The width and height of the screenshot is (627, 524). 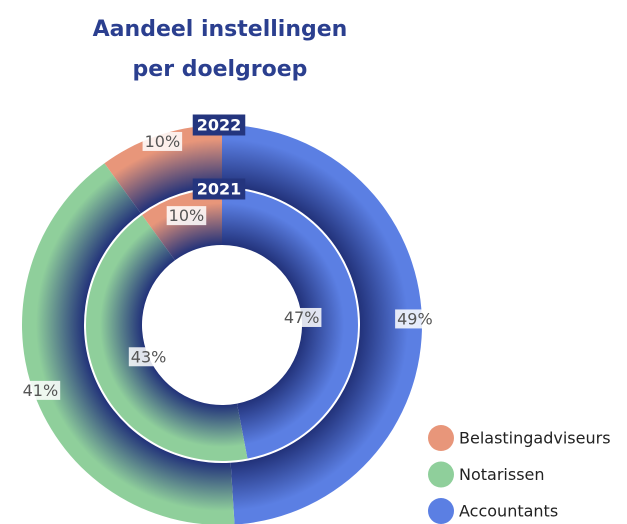 What do you see at coordinates (535, 438) in the screenshot?
I see `legend-label: Belastingadviseurs` at bounding box center [535, 438].